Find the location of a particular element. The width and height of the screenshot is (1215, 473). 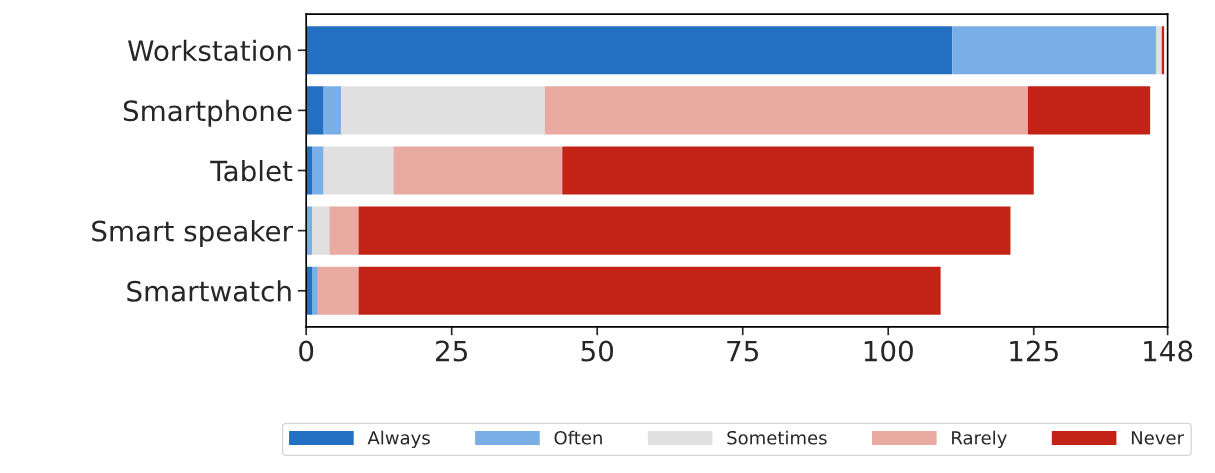

y-tick-label: Smartphone is located at coordinates (207, 113).